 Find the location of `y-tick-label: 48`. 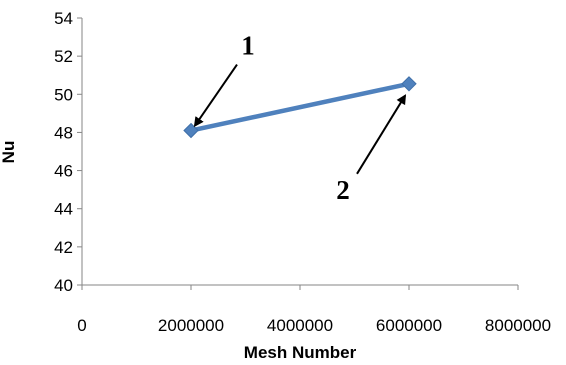

y-tick-label: 48 is located at coordinates (63, 132).